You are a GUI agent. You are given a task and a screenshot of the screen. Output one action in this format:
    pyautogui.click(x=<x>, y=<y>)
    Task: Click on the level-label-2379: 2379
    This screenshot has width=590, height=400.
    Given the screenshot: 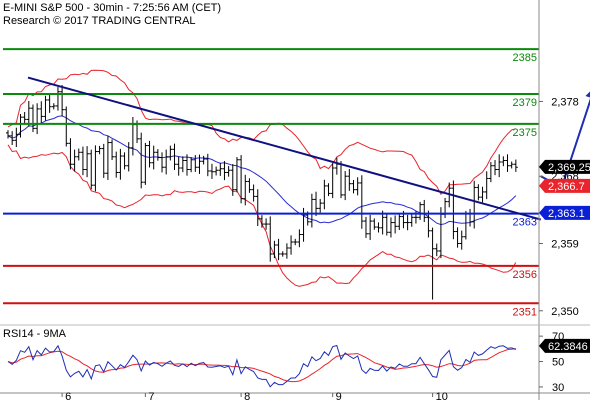 What is the action you would take?
    pyautogui.click(x=525, y=103)
    